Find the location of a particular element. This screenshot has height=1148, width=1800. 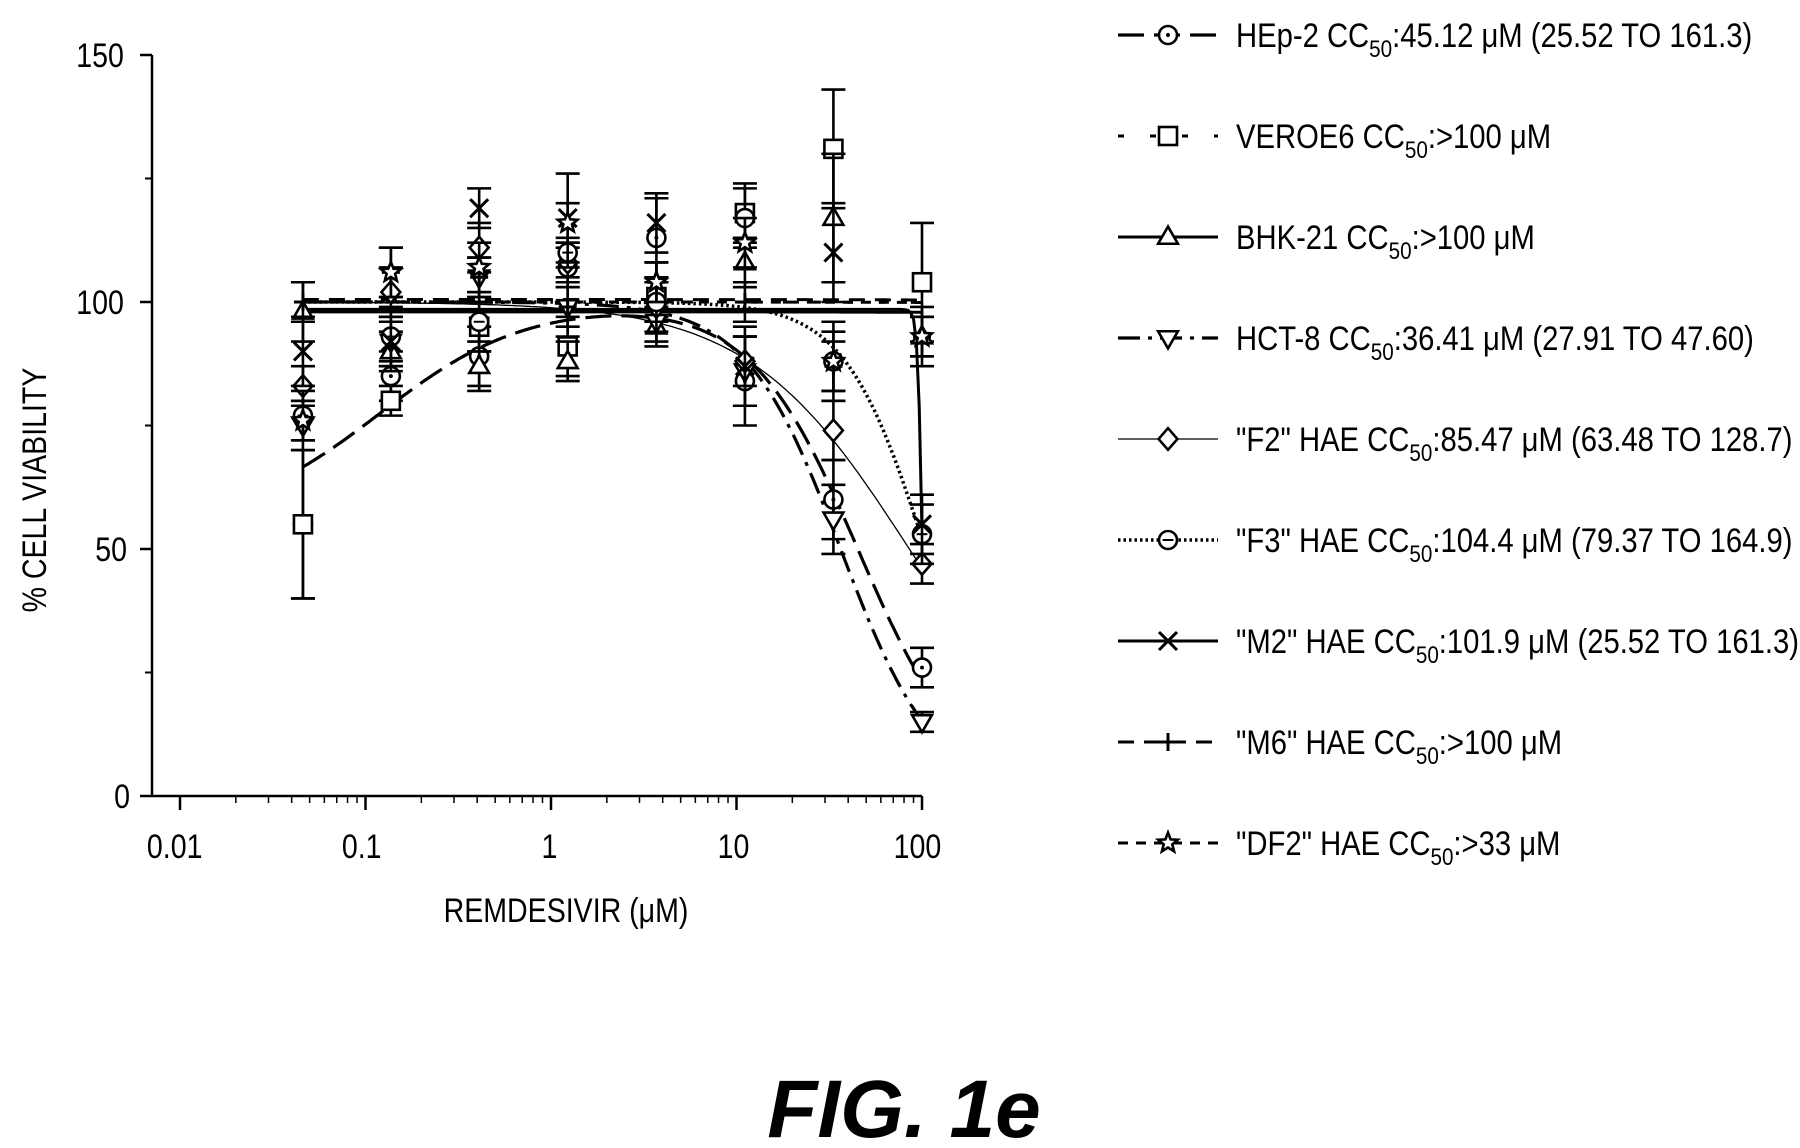

curve-veroe6 is located at coordinates (612, 302).